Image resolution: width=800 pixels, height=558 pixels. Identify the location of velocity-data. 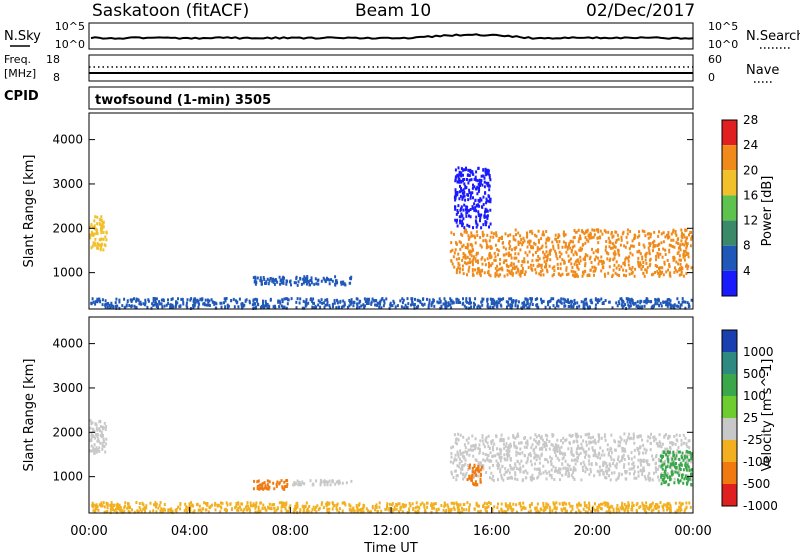
(391, 466).